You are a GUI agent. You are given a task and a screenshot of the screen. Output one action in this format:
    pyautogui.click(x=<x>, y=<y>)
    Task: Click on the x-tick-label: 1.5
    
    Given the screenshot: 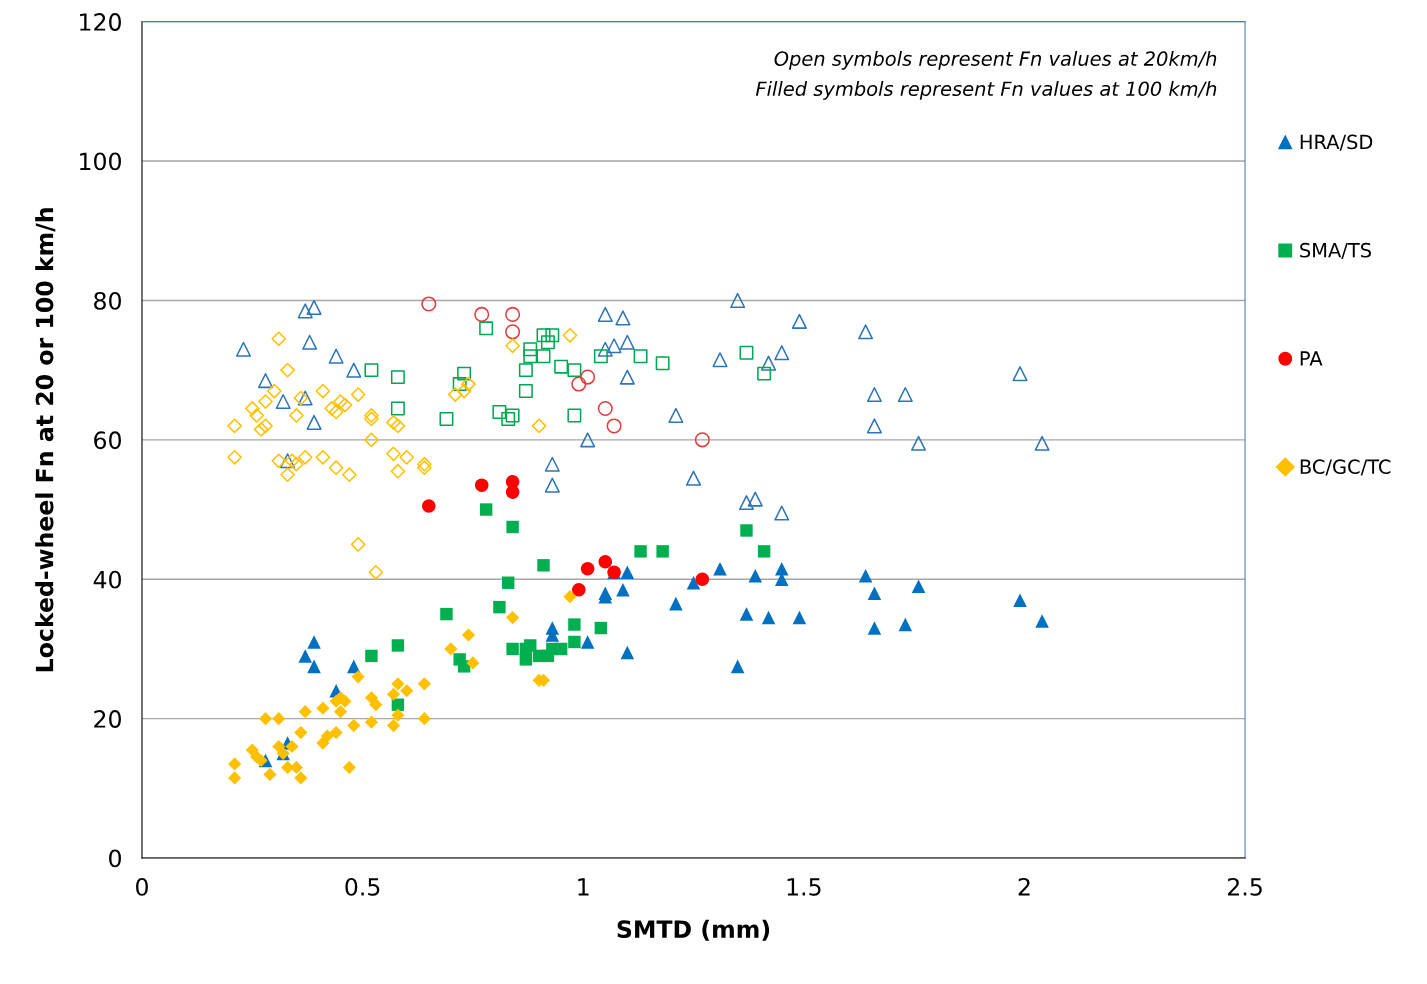 What is the action you would take?
    pyautogui.click(x=804, y=887)
    